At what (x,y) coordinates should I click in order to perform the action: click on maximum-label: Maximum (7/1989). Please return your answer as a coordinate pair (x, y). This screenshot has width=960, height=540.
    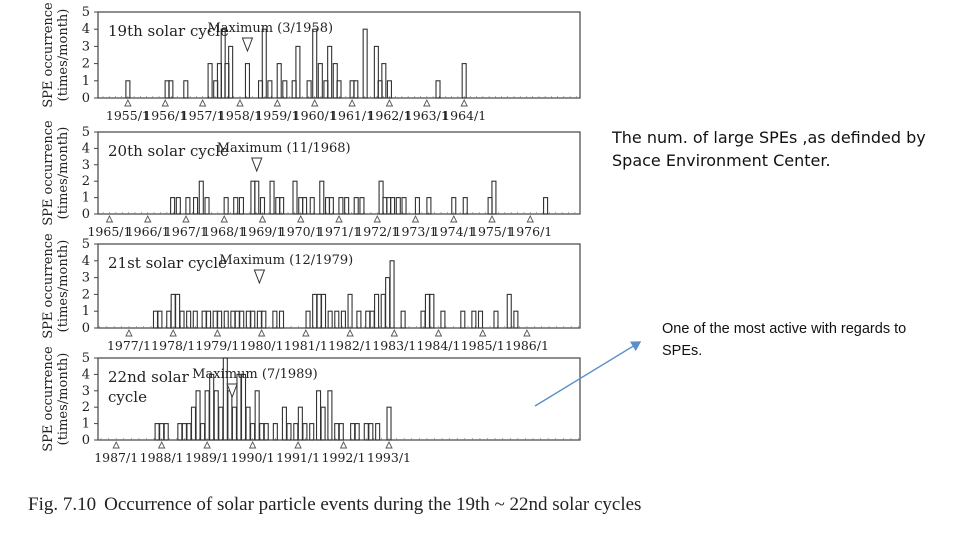
    Looking at the image, I should click on (255, 374).